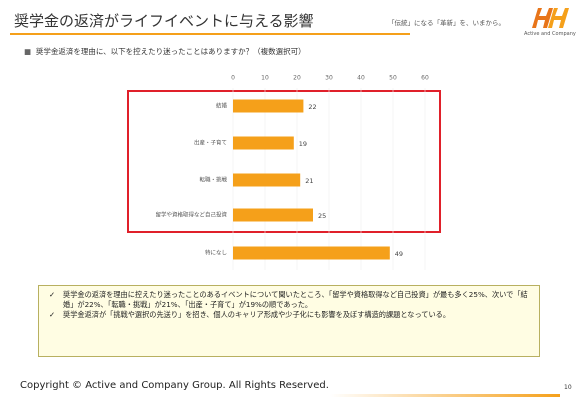 This screenshot has height=400, width=578. What do you see at coordinates (233, 78) in the screenshot?
I see `x-tick-label: 0` at bounding box center [233, 78].